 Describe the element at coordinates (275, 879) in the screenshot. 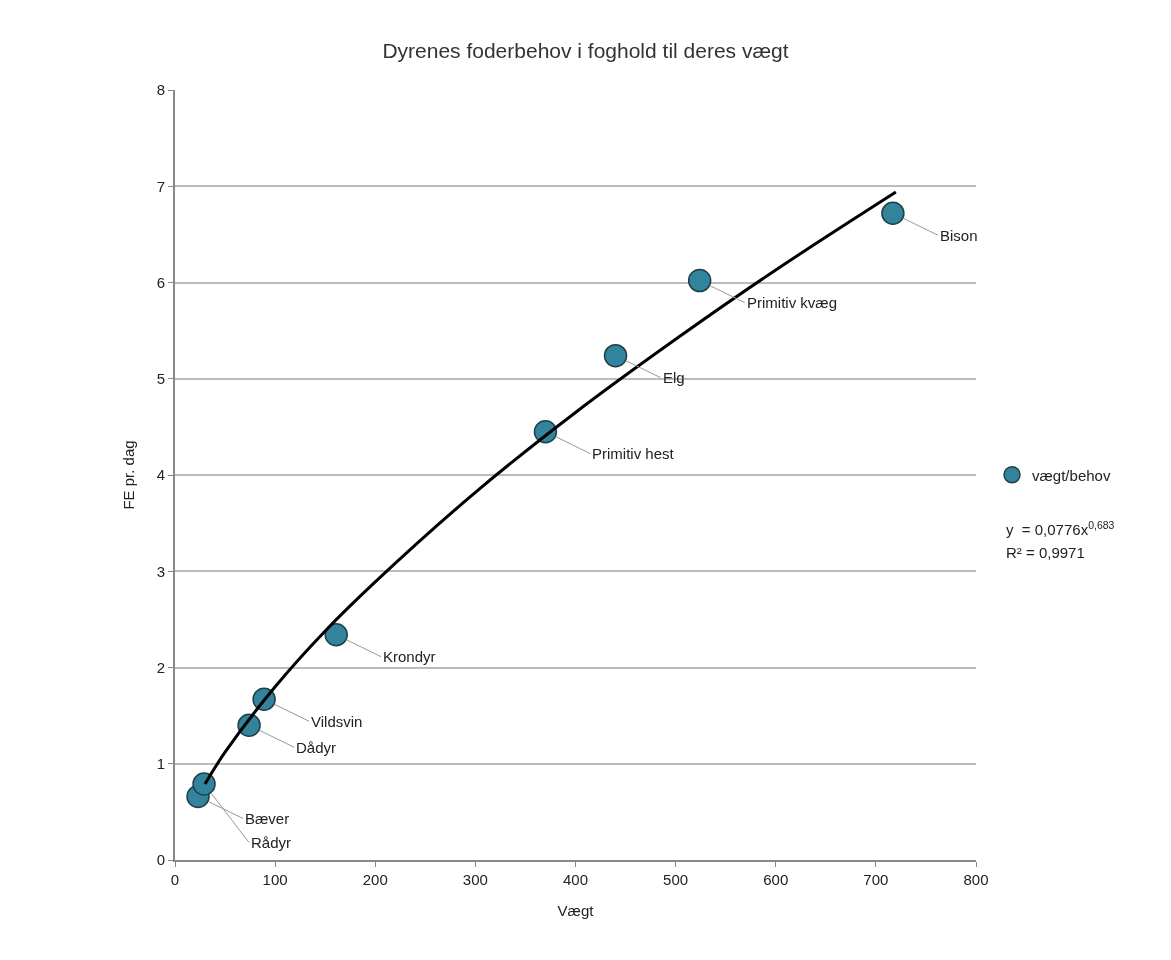

I see `x-tick-label: 100` at that location.